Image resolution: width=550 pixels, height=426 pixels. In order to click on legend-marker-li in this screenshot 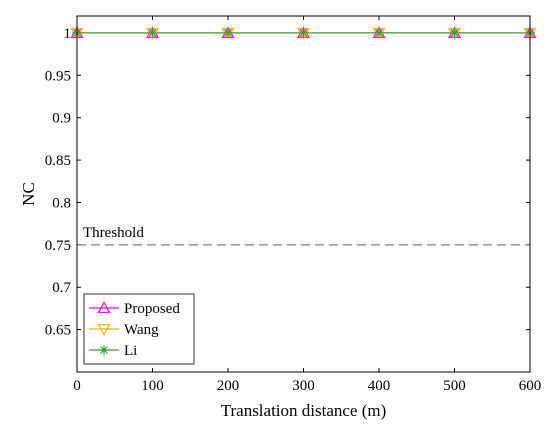, I will do `click(104, 350)`.